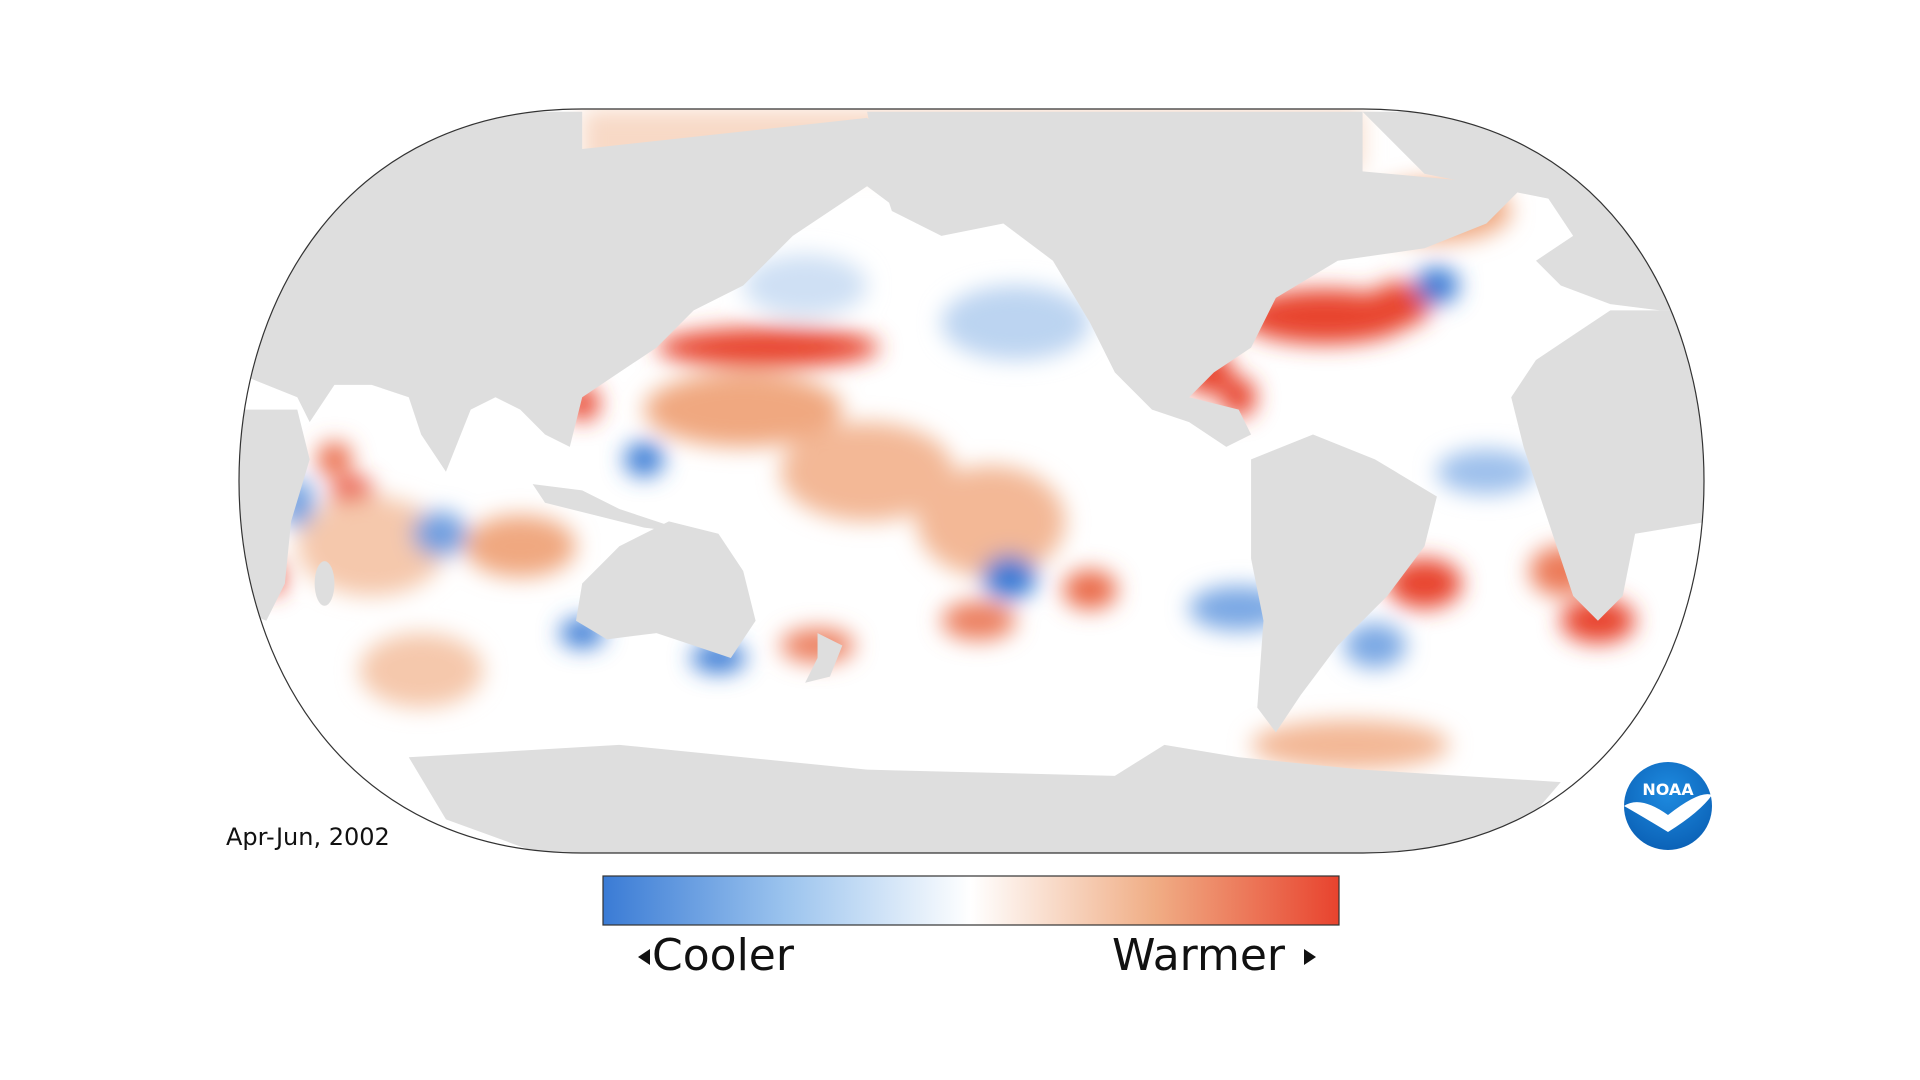 The image size is (1920, 1080). Describe the element at coordinates (1668, 789) in the screenshot. I see `logo-text: NOAA` at that location.